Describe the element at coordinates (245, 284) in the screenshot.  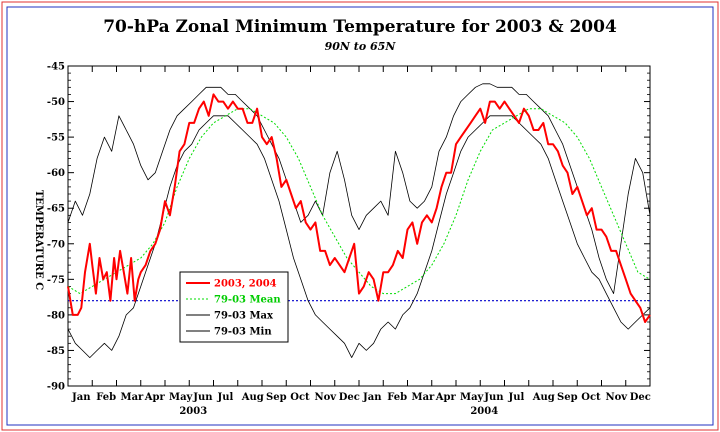
I see `legend-label: 2003, 2004` at that location.